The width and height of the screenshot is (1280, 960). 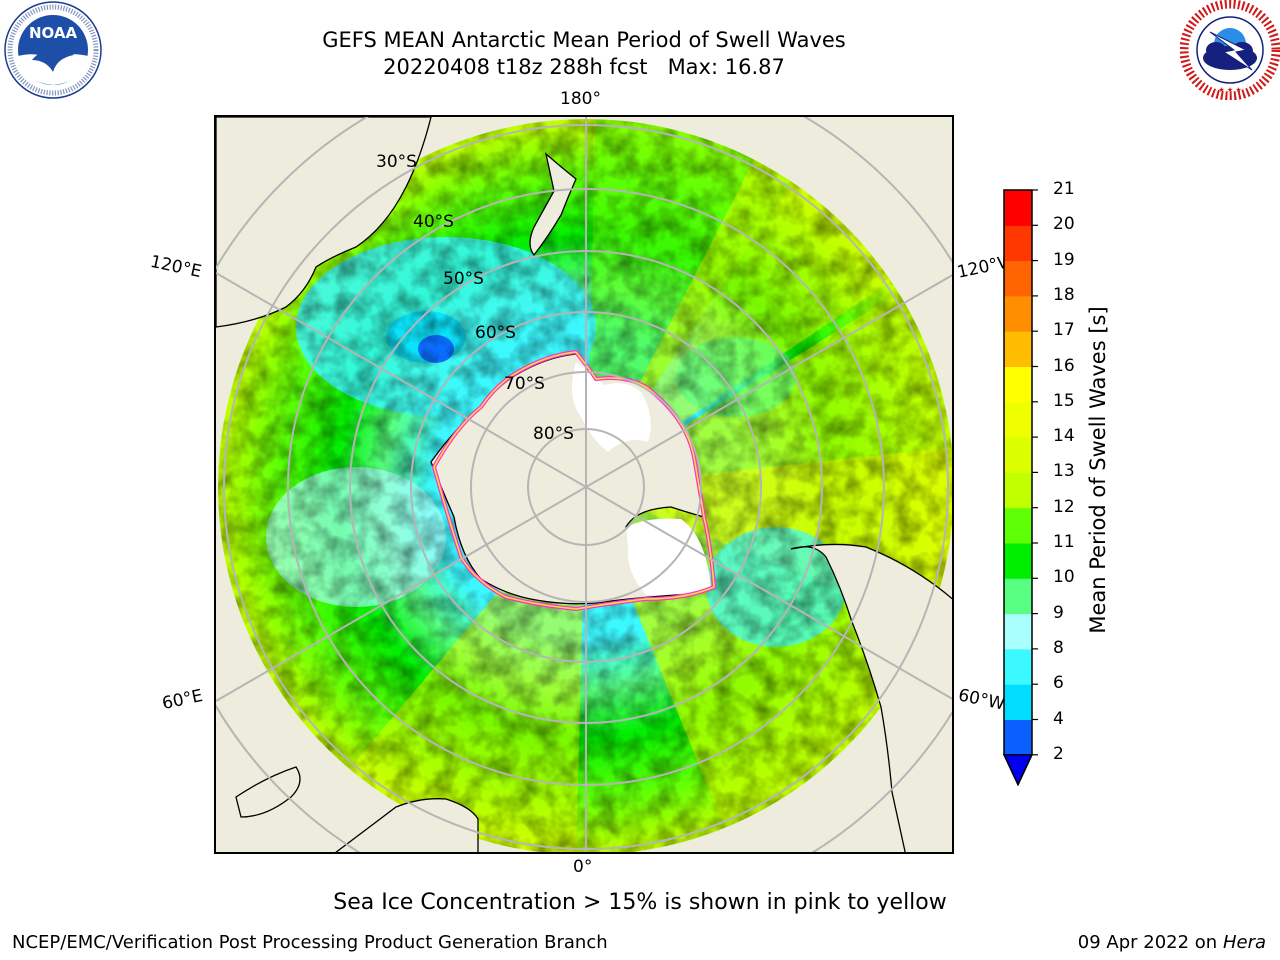 What do you see at coordinates (553, 434) in the screenshot?
I see `lat-label-80s: 80°S` at bounding box center [553, 434].